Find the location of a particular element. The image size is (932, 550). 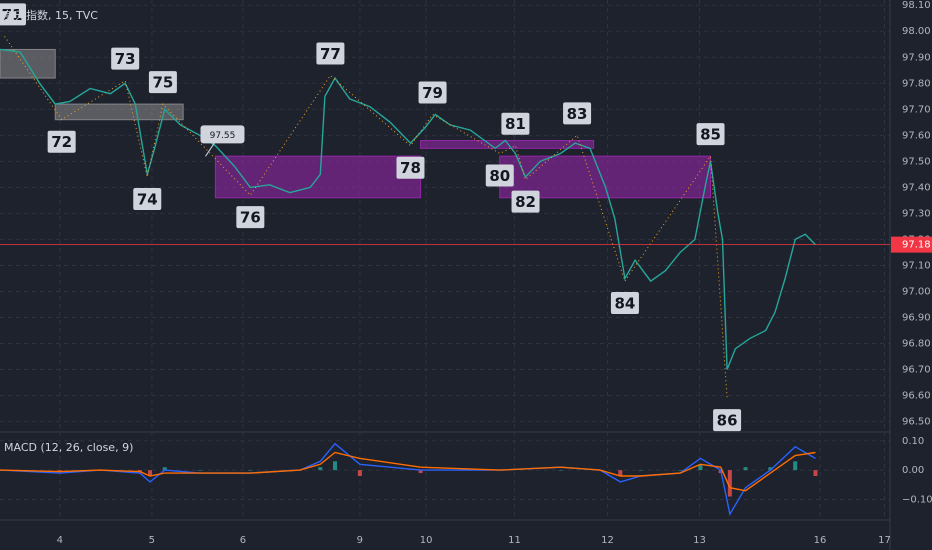

x-tick-label: 11 is located at coordinates (514, 540).